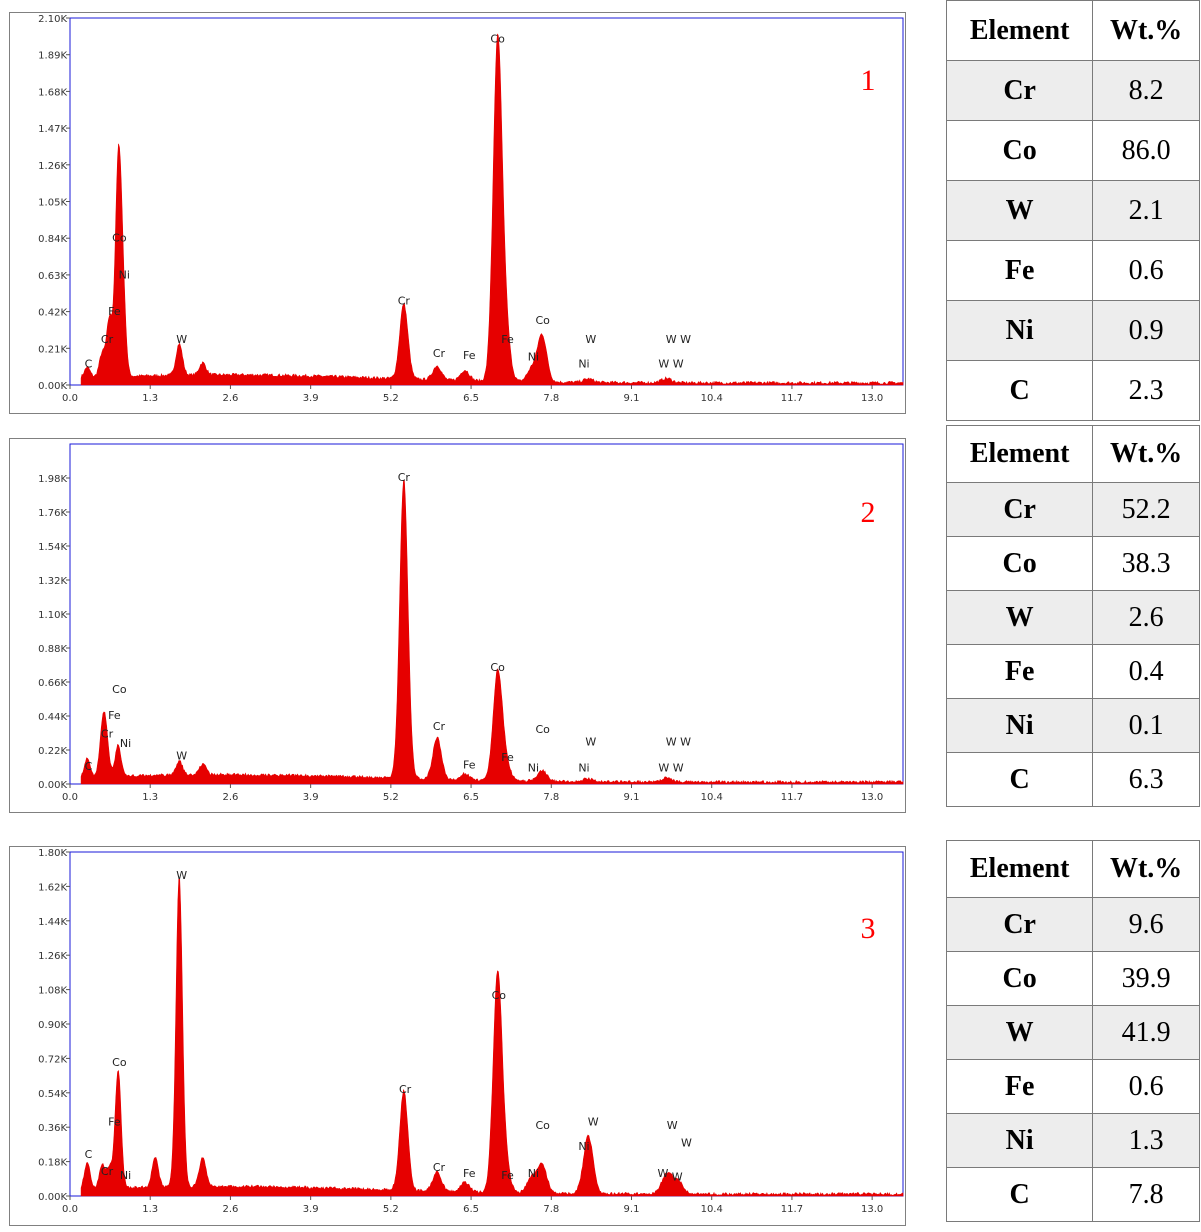 This screenshot has width=1201, height=1232. Describe the element at coordinates (1146, 725) in the screenshot. I see `wt-percent-cell: 0.1` at that location.